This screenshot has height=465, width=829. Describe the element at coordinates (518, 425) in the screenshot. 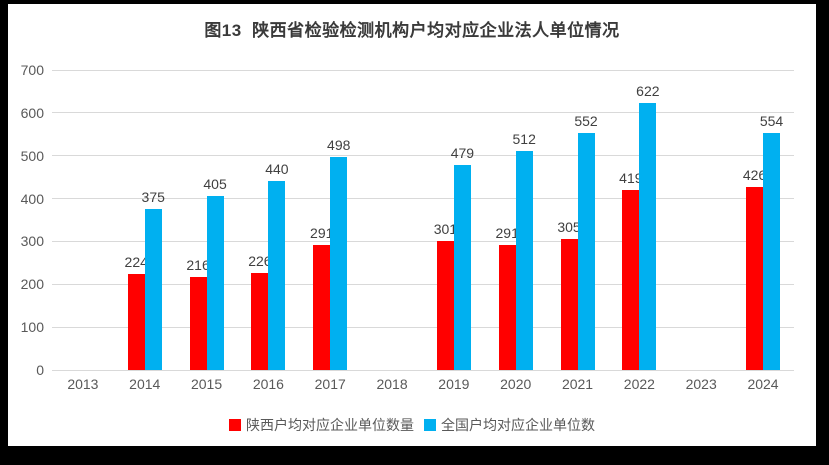

I see `legend-label-national: 全国户均对应企业单位数` at that location.